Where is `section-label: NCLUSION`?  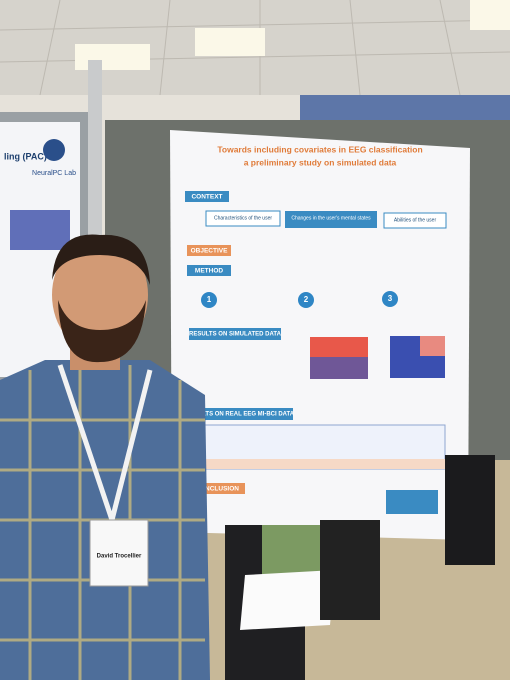 section-label: NCLUSION is located at coordinates (222, 489).